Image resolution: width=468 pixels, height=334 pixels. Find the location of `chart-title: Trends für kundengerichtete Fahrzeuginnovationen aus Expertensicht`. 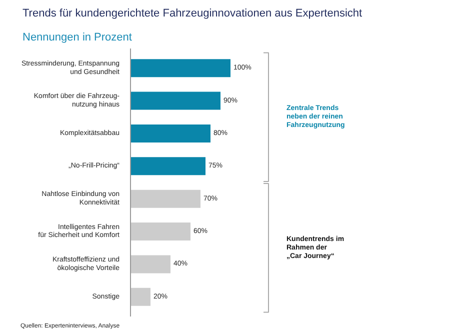

chart-title: Trends für kundengerichtete Fahrzeuginnovationen aus Expertensicht is located at coordinates (192, 14).